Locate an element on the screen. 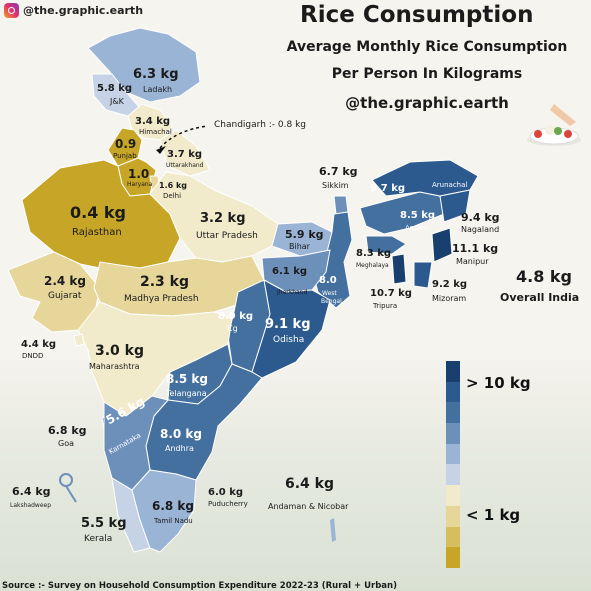  legend-low-label: < 1 kg is located at coordinates (493, 515).